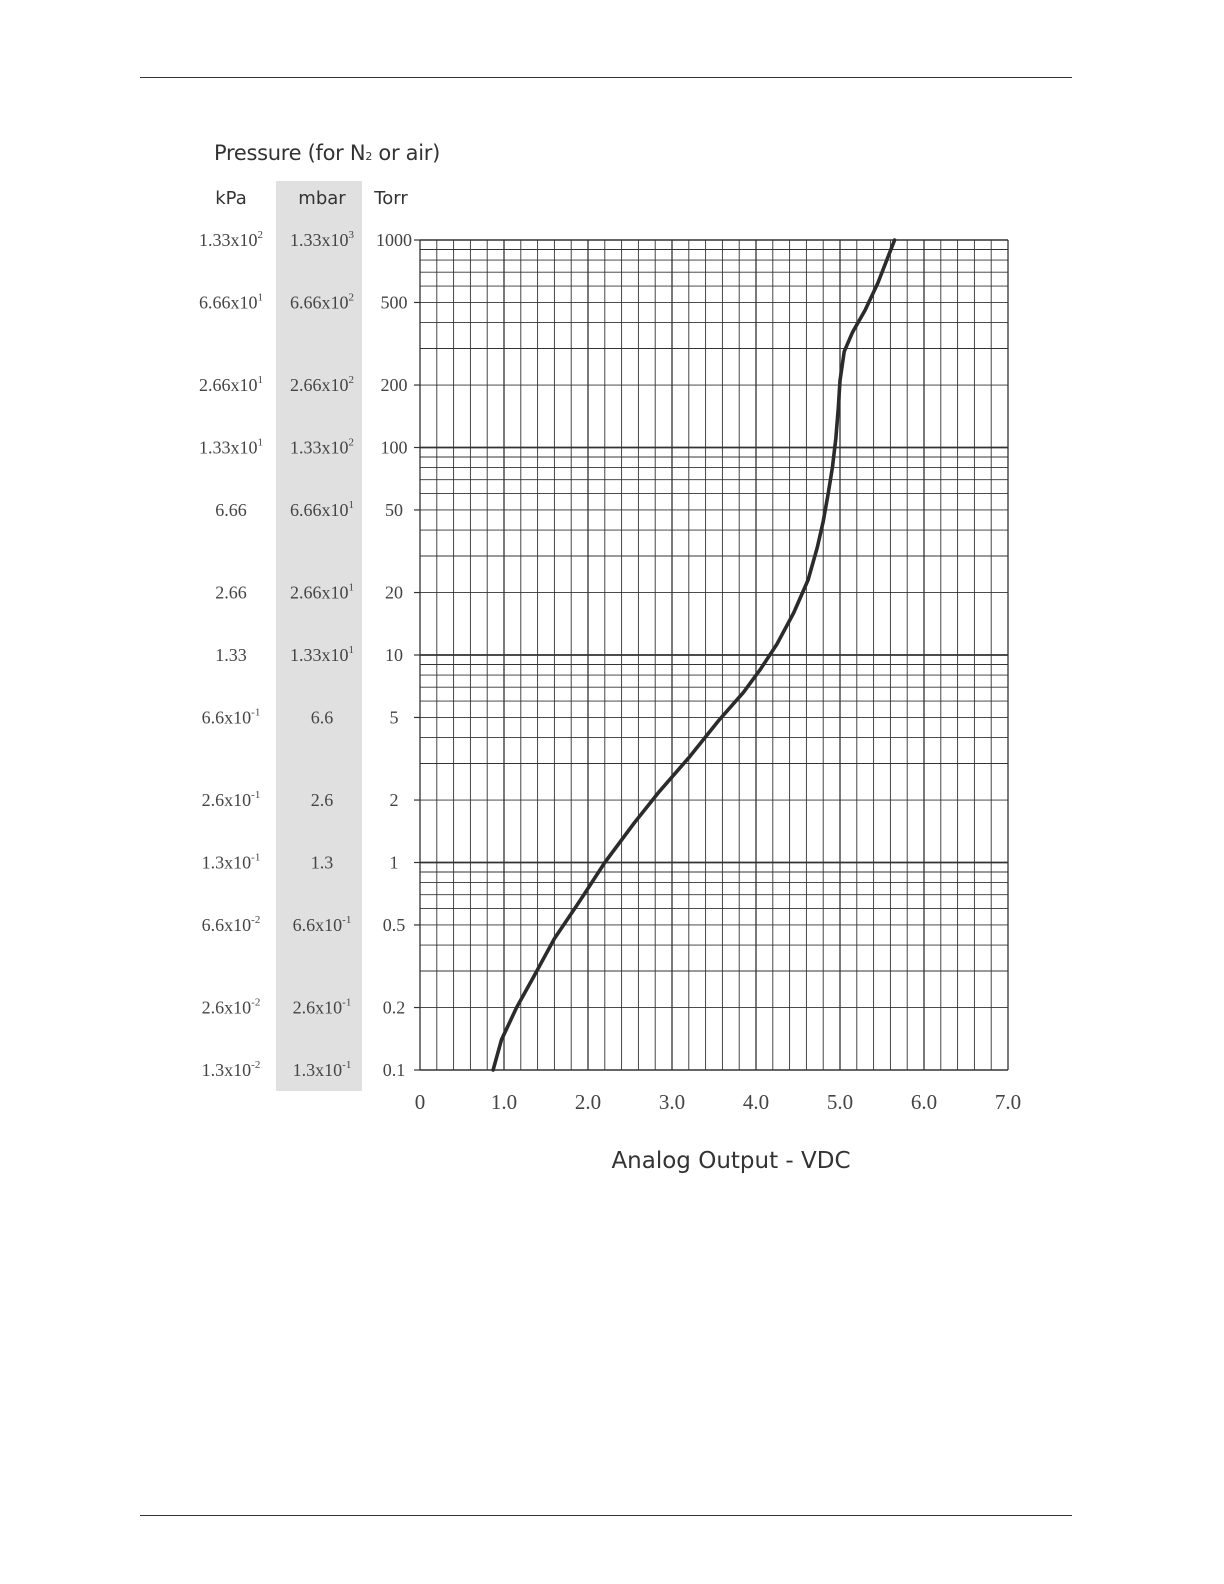 The height and width of the screenshot is (1584, 1224). I want to click on x-axis-label: Analog Output - VDC, so click(730, 1161).